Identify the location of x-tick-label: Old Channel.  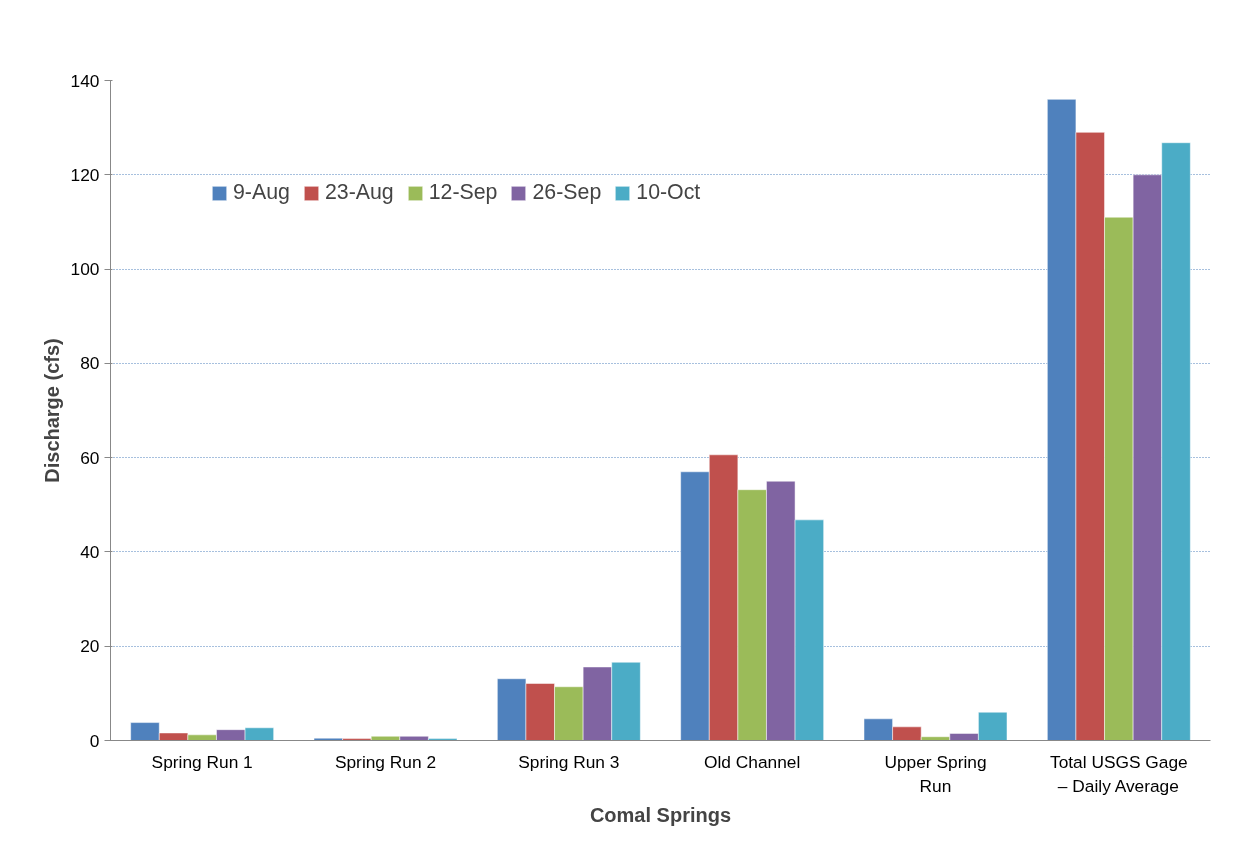
(752, 761).